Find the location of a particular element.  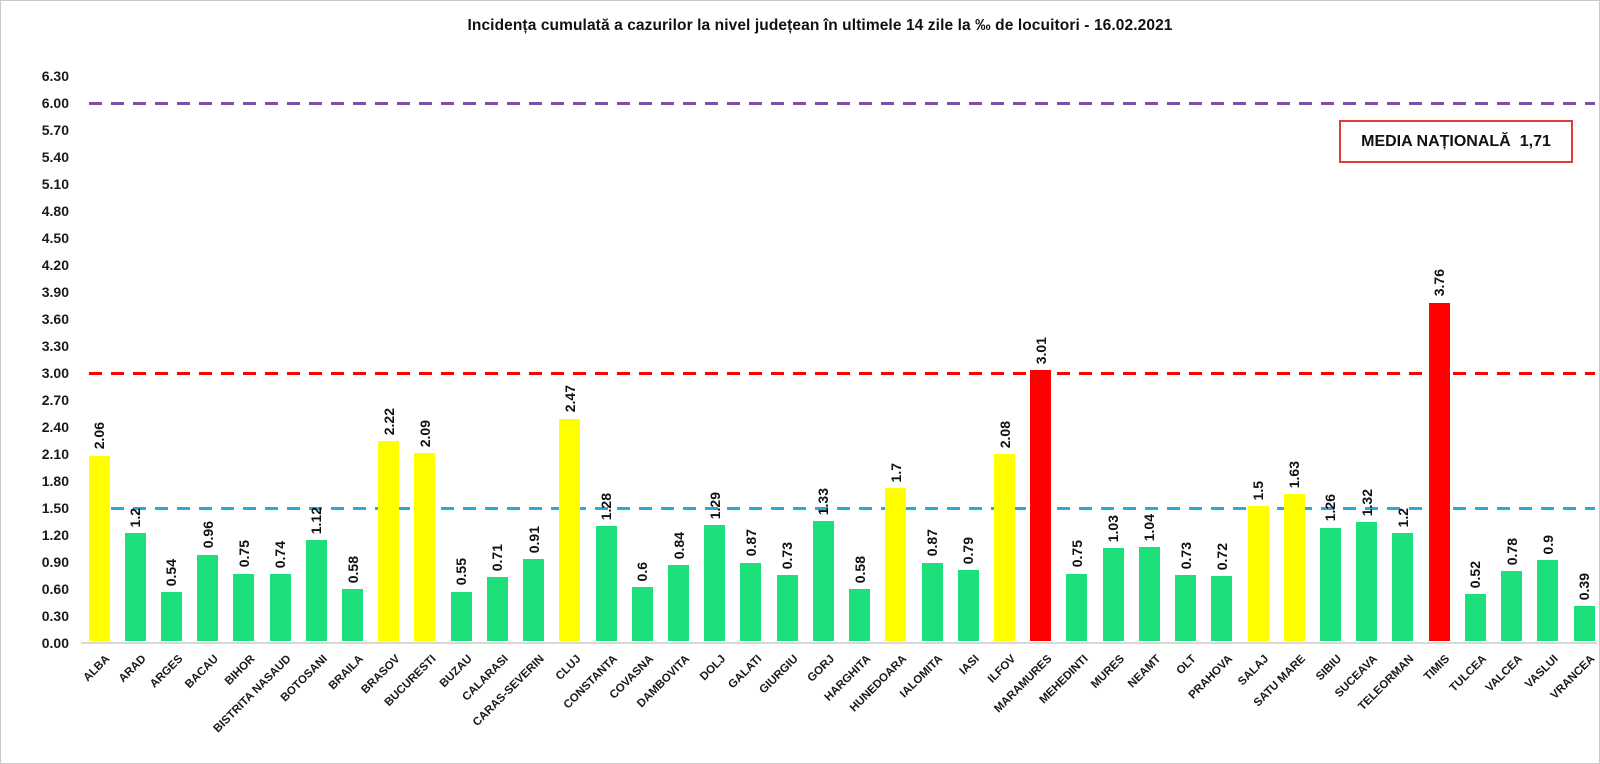

bar-tulcea is located at coordinates (1475, 617).